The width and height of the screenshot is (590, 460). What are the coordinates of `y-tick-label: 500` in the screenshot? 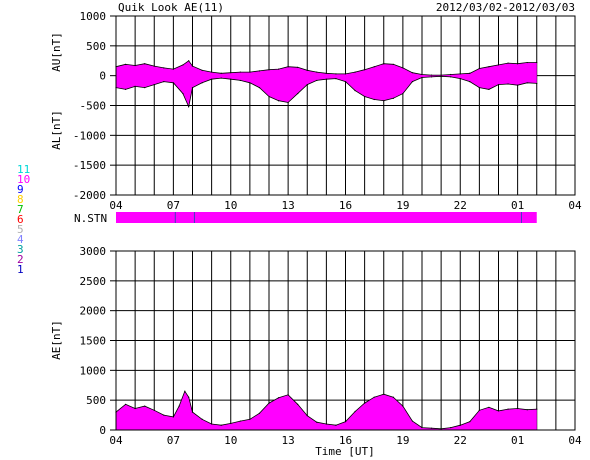 It's located at (96, 400).